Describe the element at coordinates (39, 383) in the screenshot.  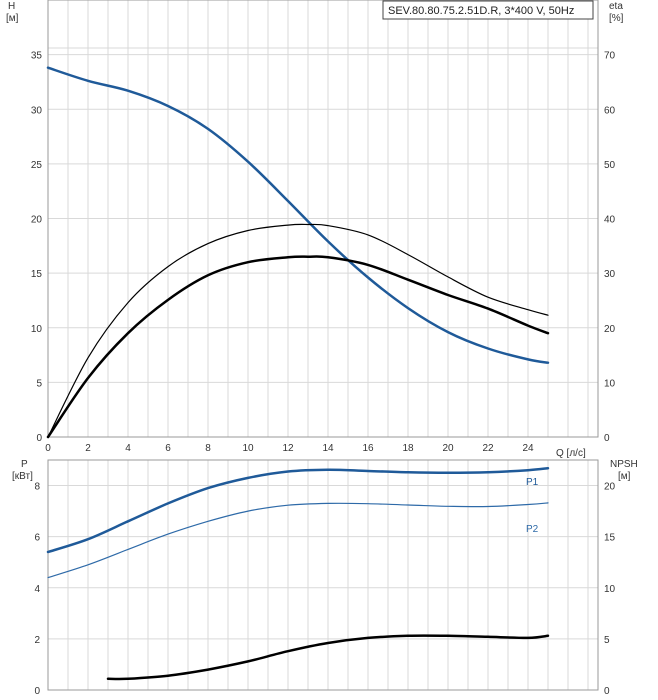
I see `y-tick-label-head: 5` at that location.